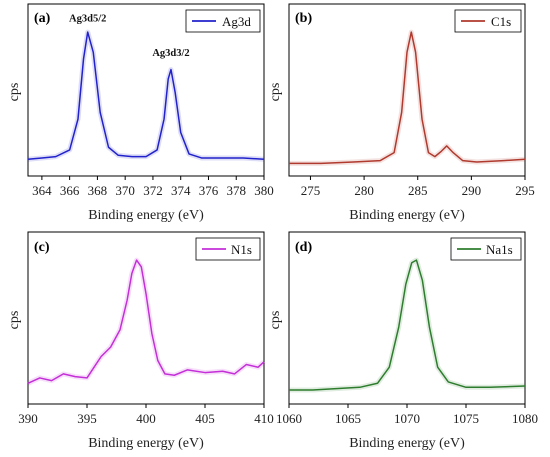  I want to click on panel-c-legend-box, so click(228, 249).